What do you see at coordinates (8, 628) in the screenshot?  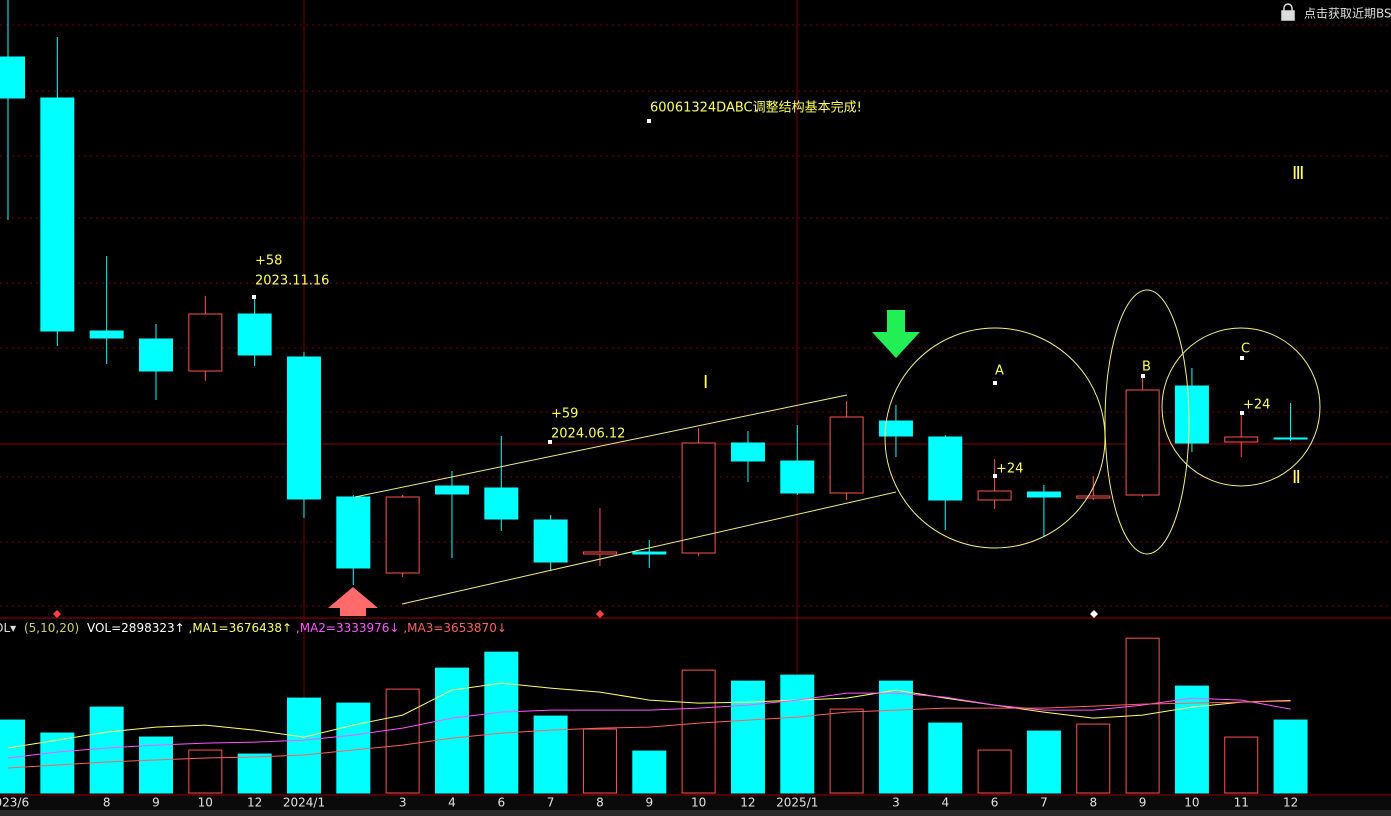 I see `header-item: OL▾` at bounding box center [8, 628].